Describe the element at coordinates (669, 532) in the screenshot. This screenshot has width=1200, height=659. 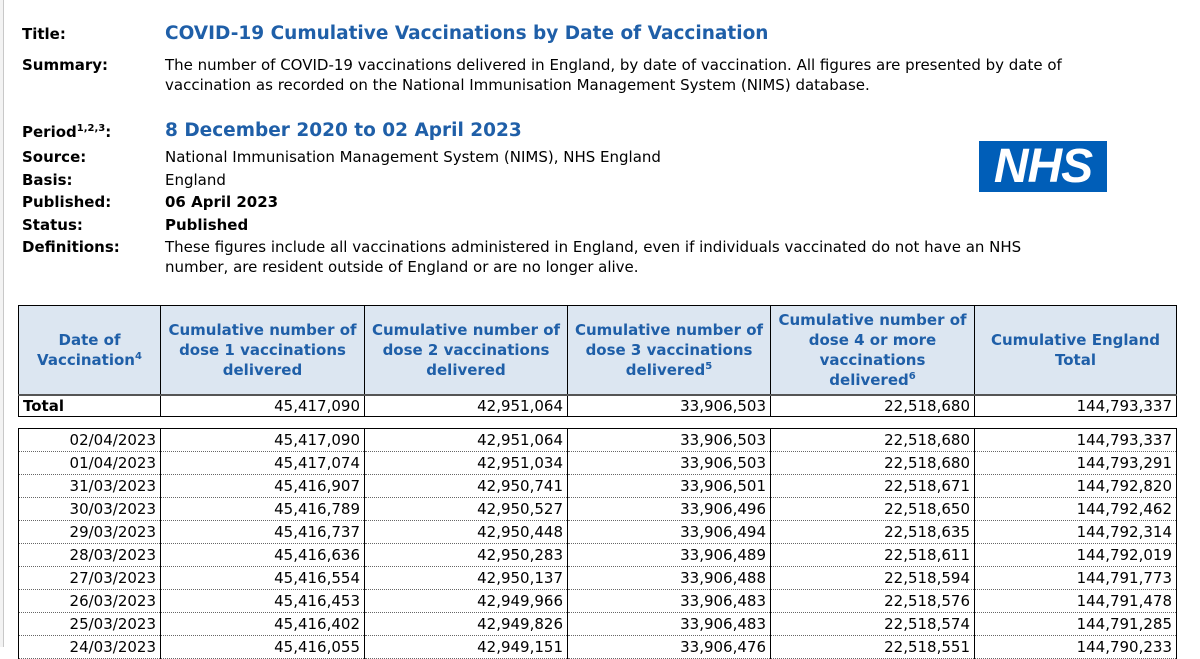
I see `cell-dose3: 33,906,494` at that location.